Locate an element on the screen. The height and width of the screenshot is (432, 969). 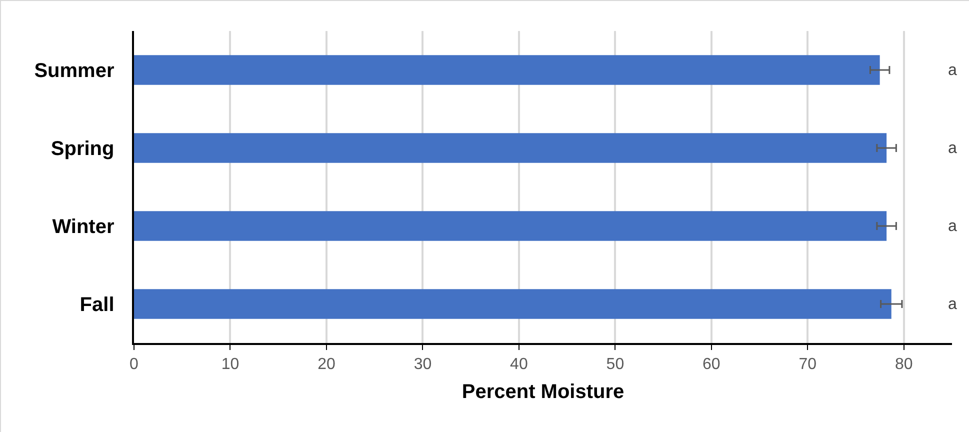
y-tick-label: Fall is located at coordinates (97, 305).